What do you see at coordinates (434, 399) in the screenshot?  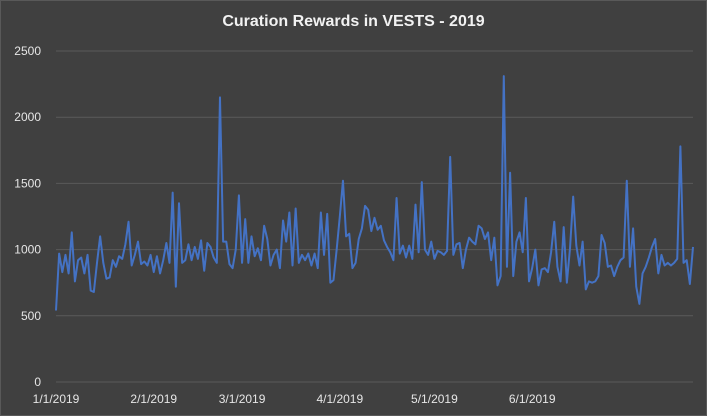 I see `x-tick-label: 5/1/2019` at bounding box center [434, 399].